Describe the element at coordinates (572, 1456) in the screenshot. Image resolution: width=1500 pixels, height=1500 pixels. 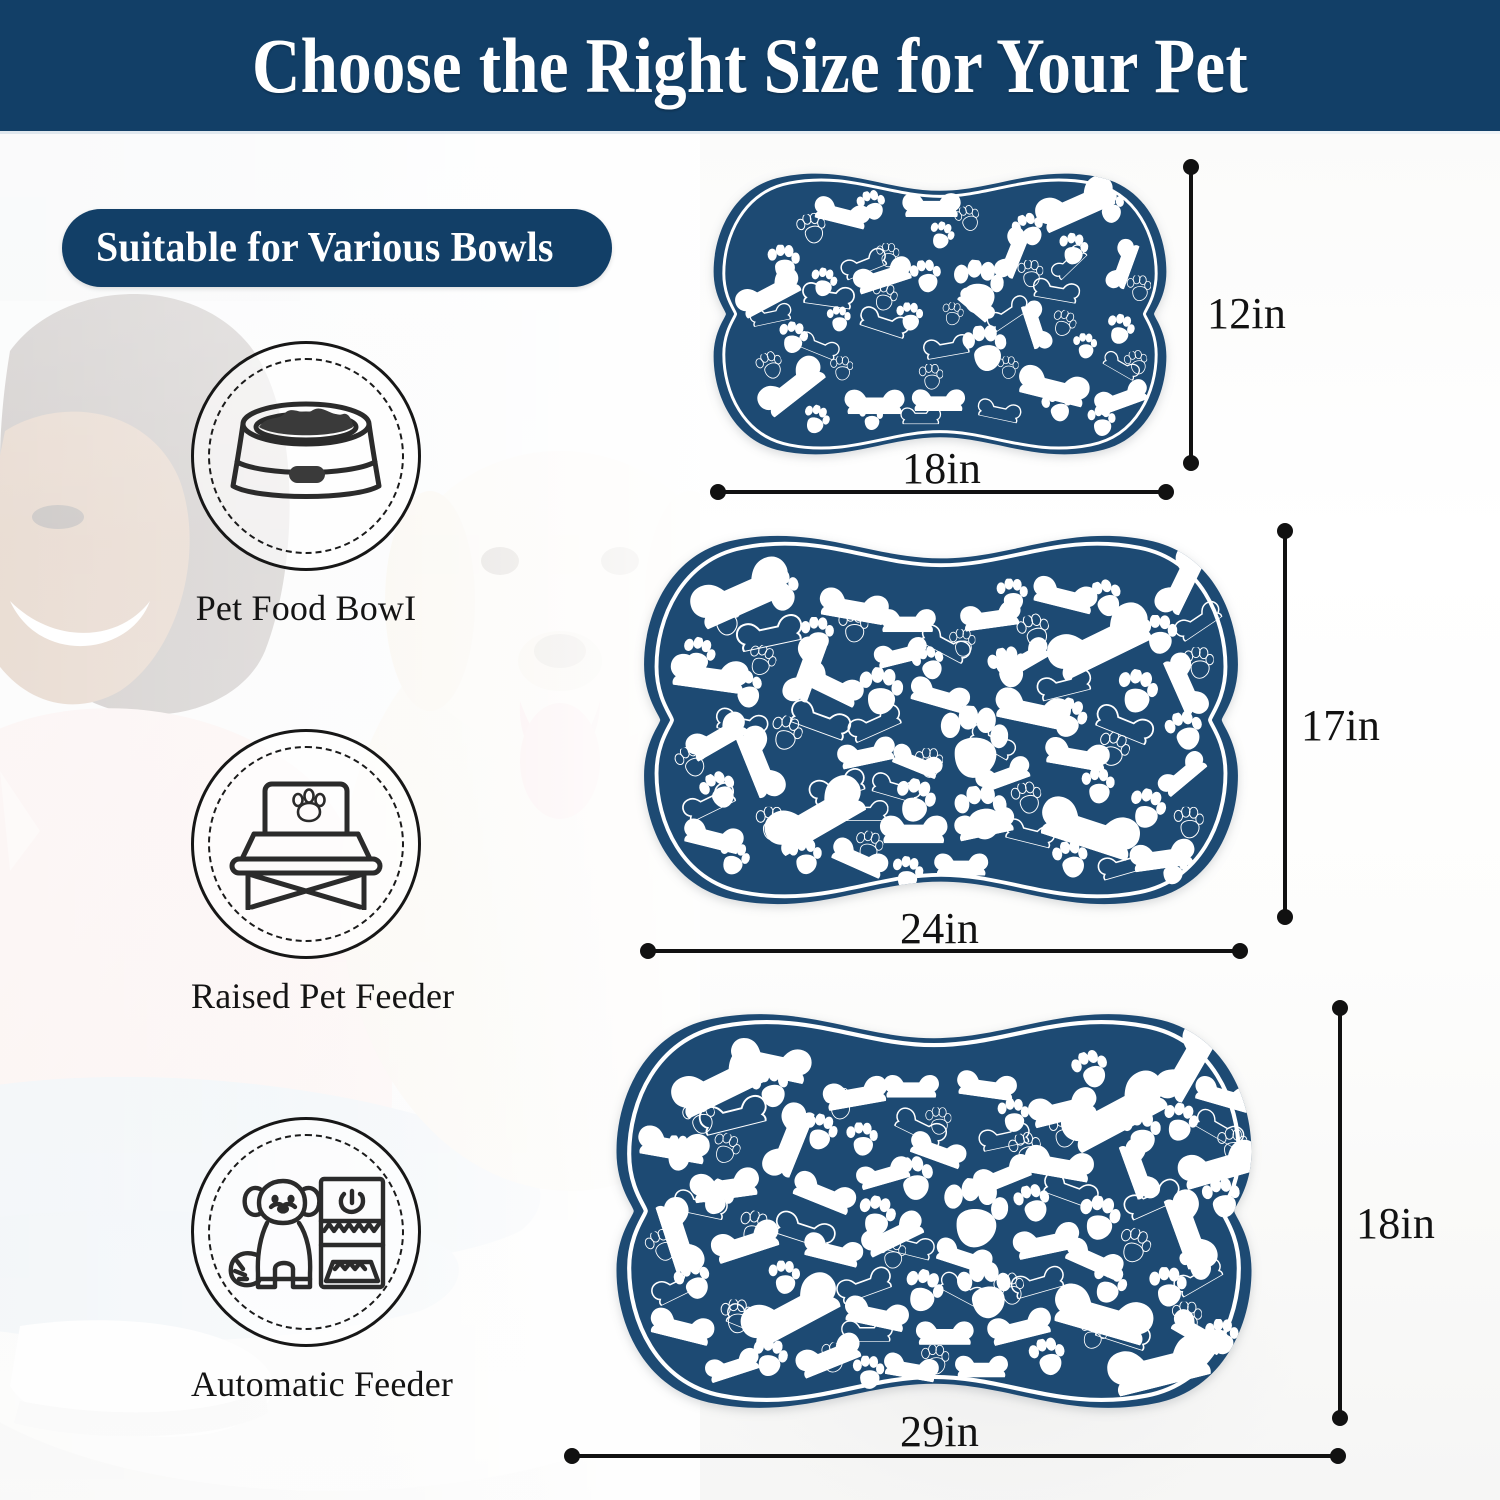
I see `dimension-dot-29in-left` at that location.